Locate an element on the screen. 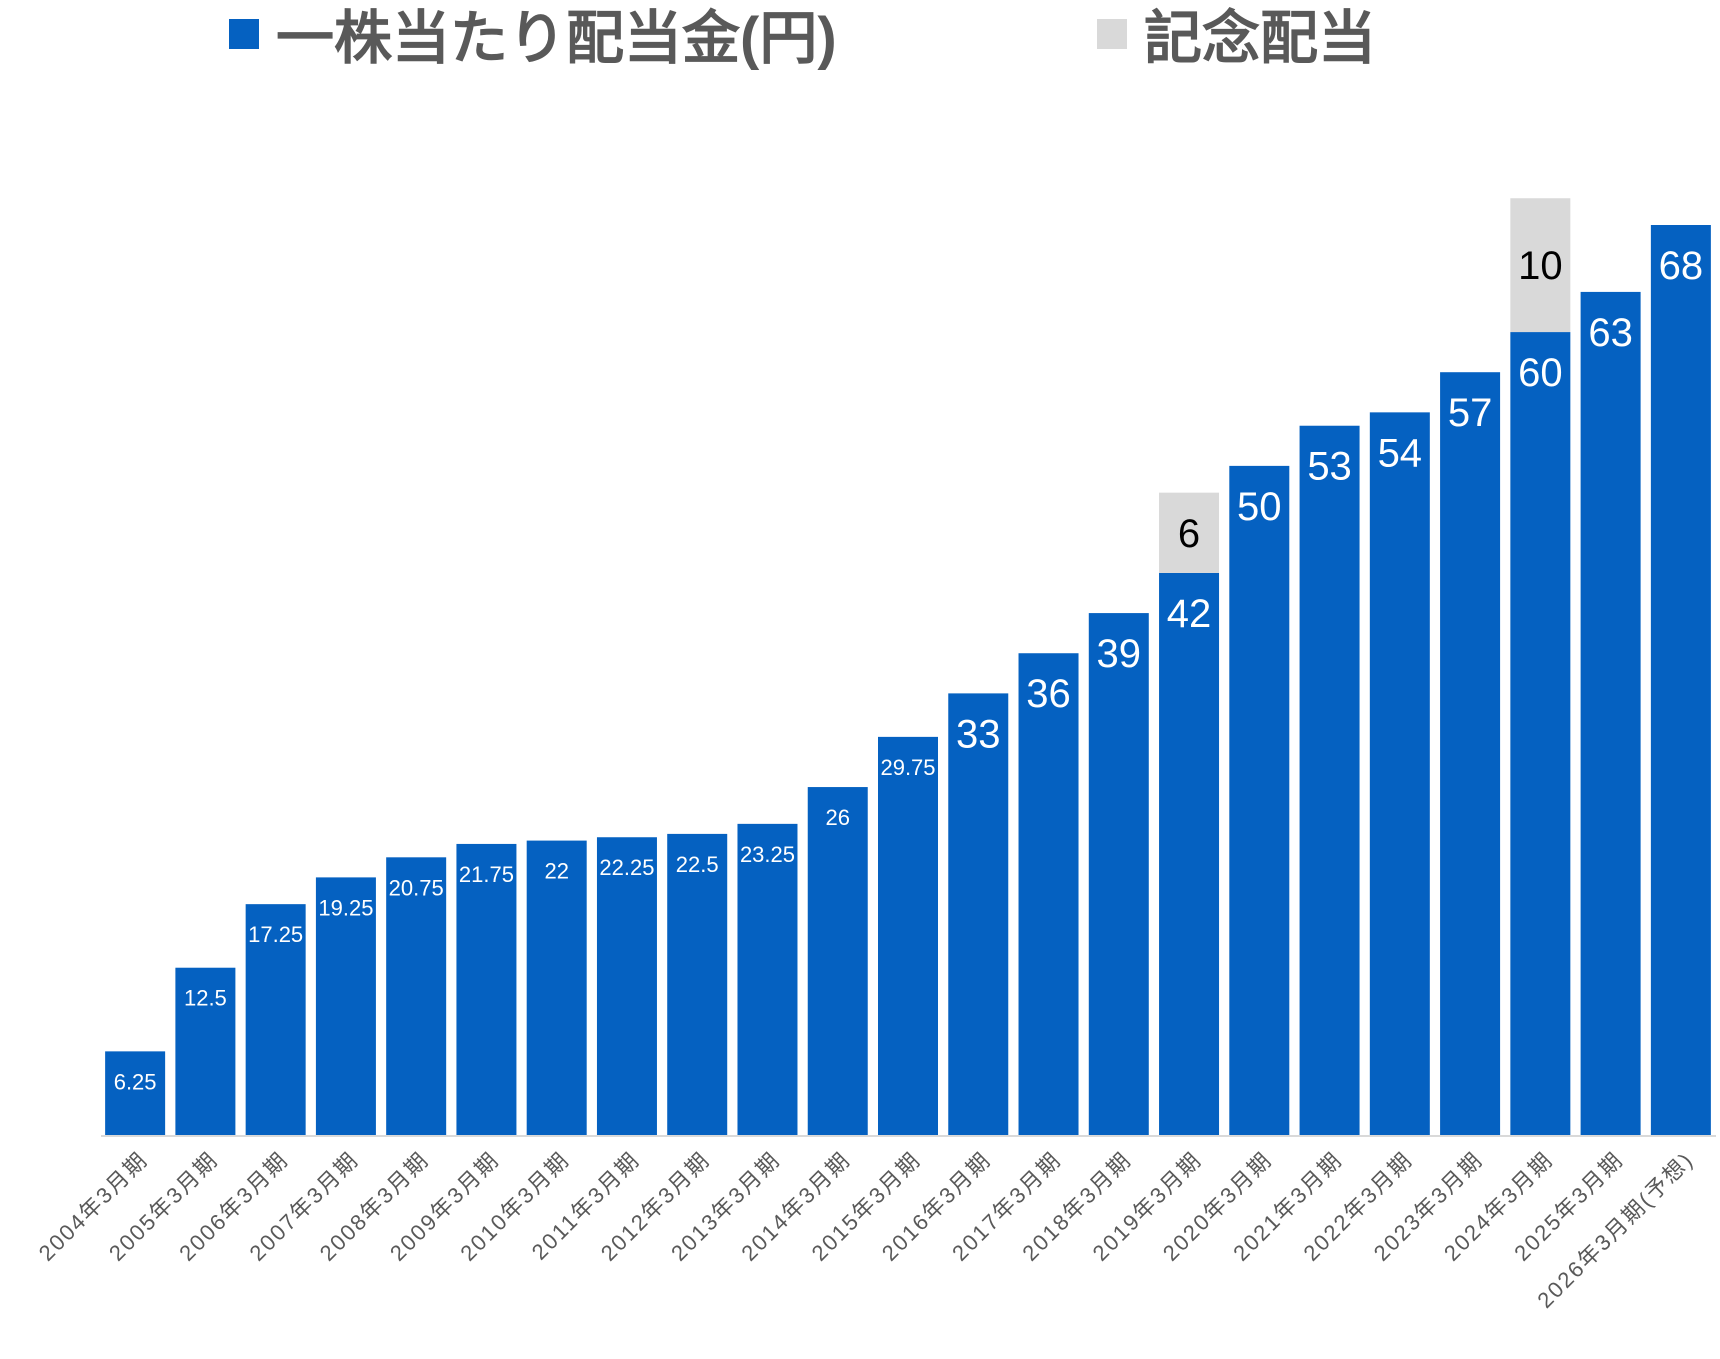 This screenshot has height=1359, width=1720. data-label-dividend: 23.25 is located at coordinates (767, 854).